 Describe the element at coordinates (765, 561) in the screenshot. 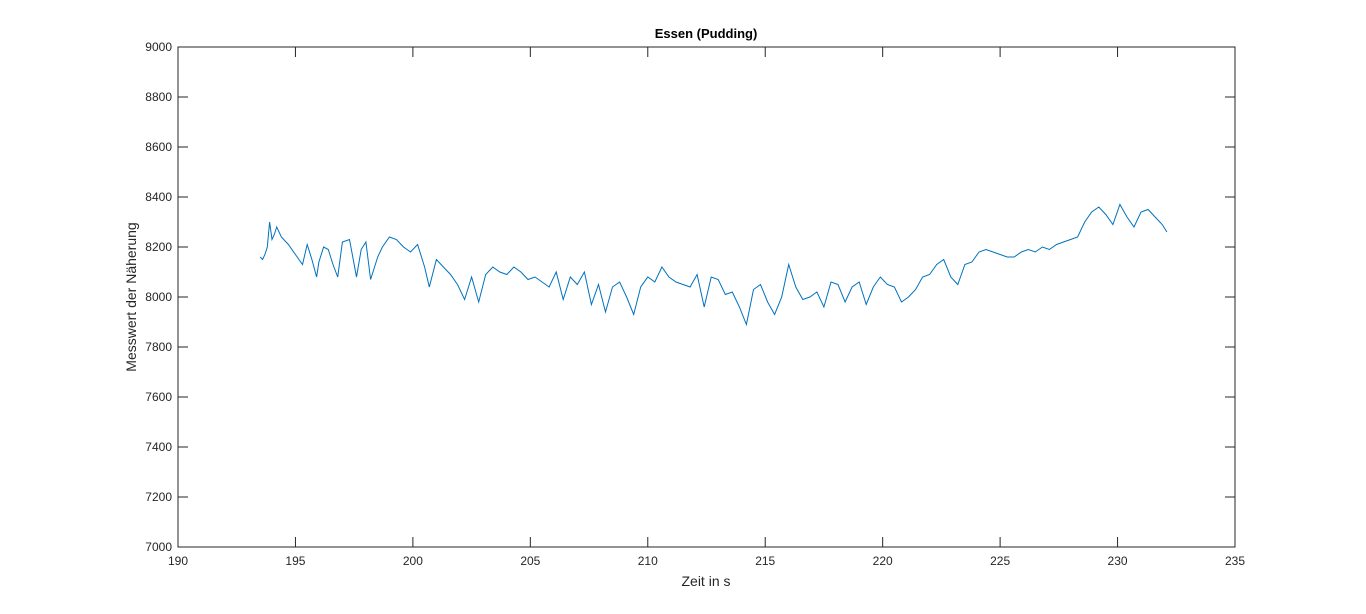

I see `x-tick-label: 215` at that location.